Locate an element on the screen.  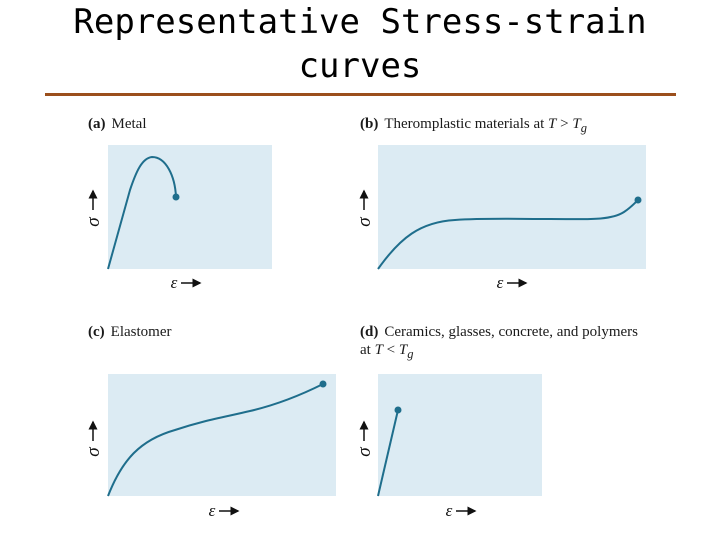
panel-c-label: (c) Elastomer is located at coordinates (129, 332).